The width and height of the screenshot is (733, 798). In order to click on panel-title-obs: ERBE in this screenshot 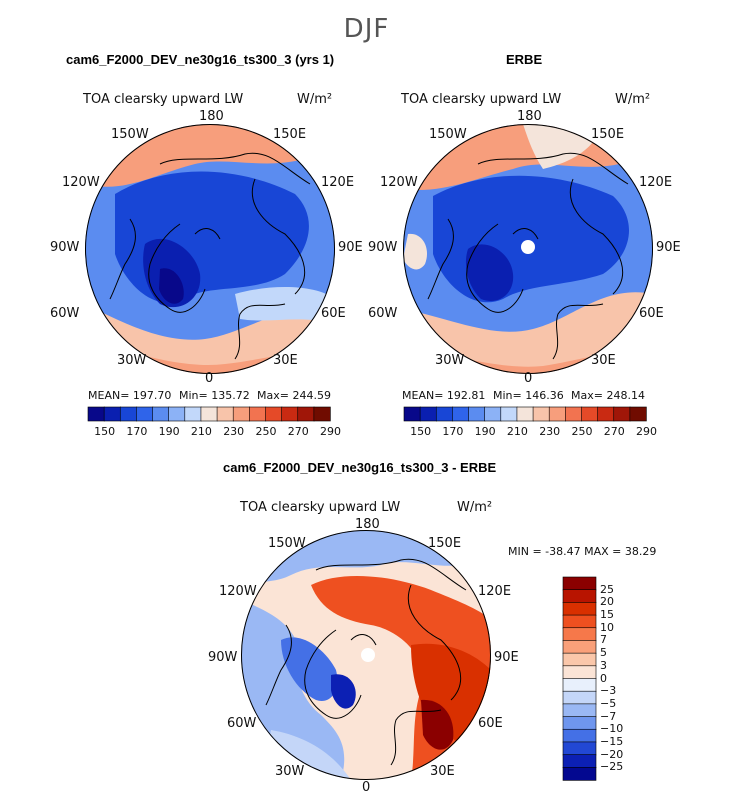, I will do `click(524, 59)`.